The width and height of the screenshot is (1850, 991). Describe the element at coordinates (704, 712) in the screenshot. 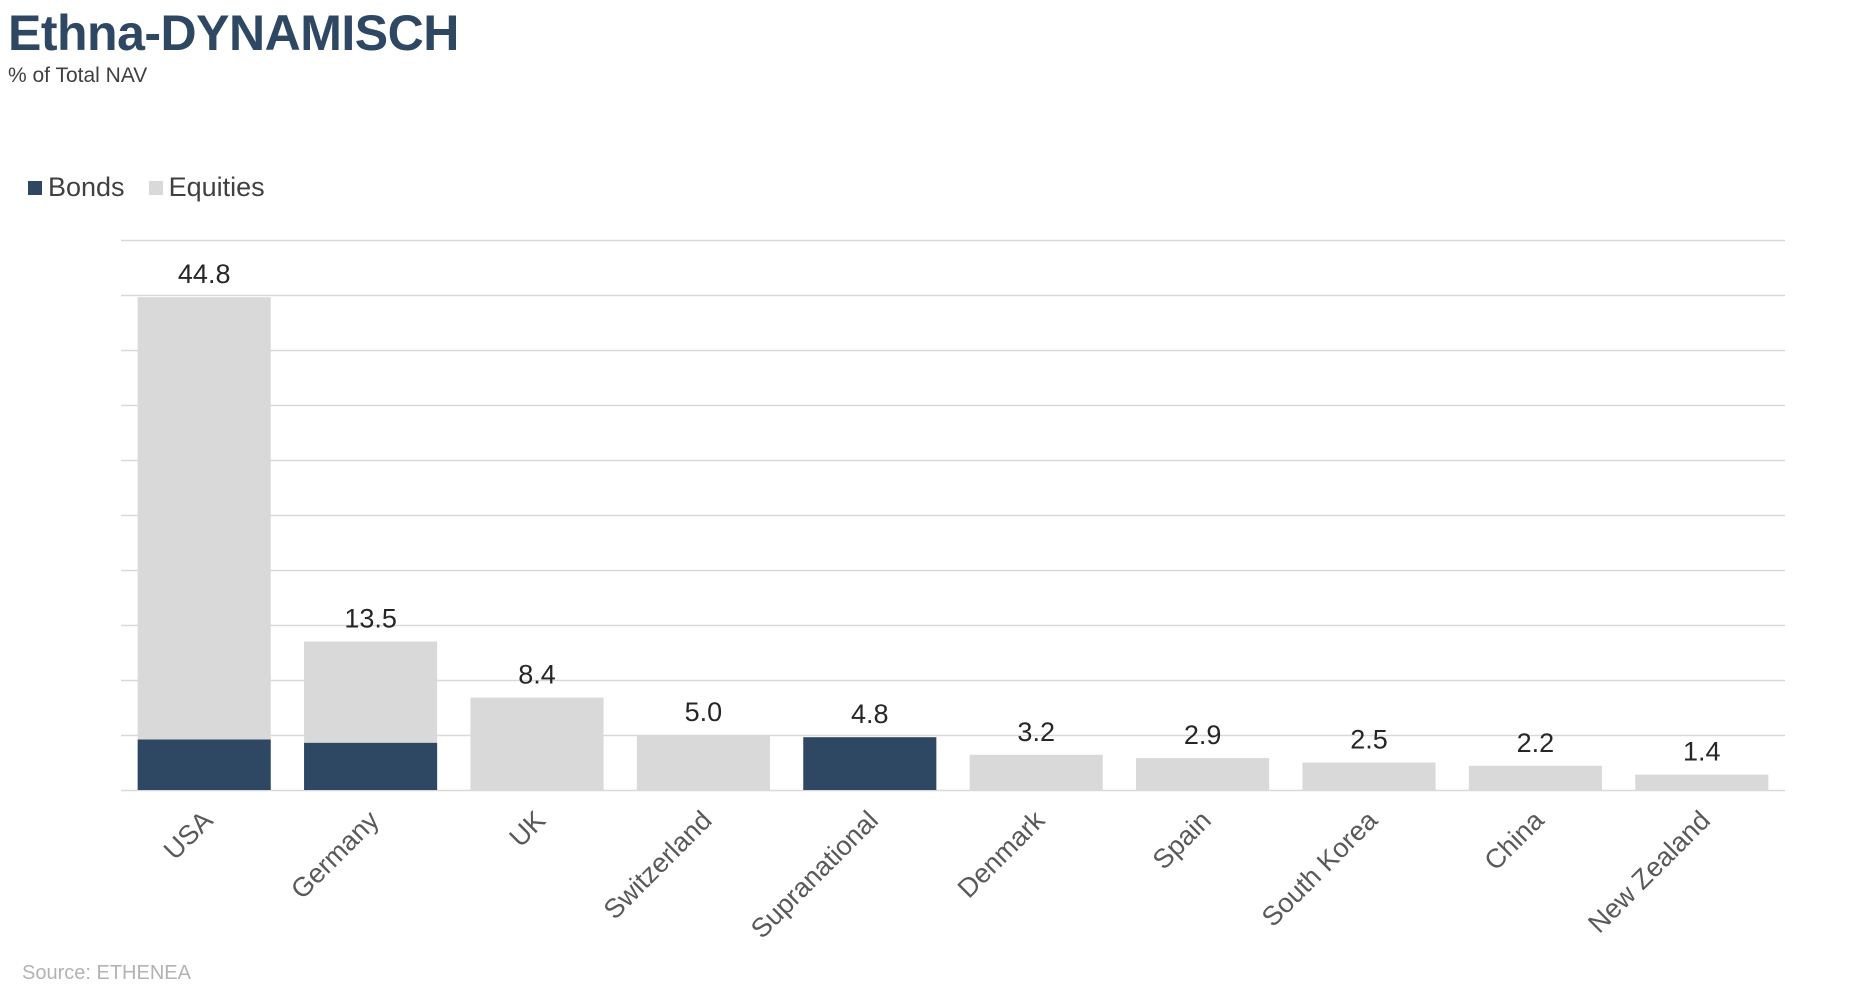

I see `data-label-switzerland: 5.0` at that location.